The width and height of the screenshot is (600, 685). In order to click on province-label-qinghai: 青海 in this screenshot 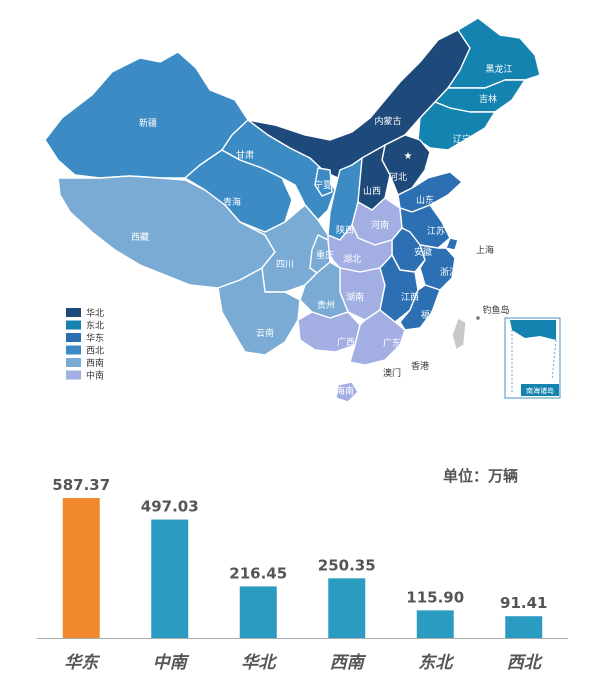, I will do `click(232, 202)`.